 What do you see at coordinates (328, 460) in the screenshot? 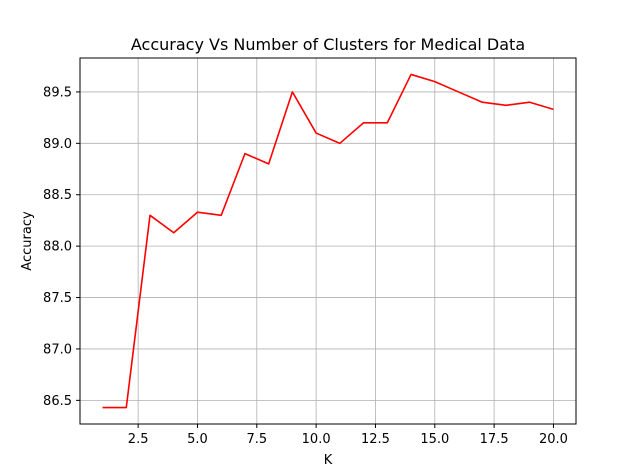
I see `x-axis-label: K` at bounding box center [328, 460].